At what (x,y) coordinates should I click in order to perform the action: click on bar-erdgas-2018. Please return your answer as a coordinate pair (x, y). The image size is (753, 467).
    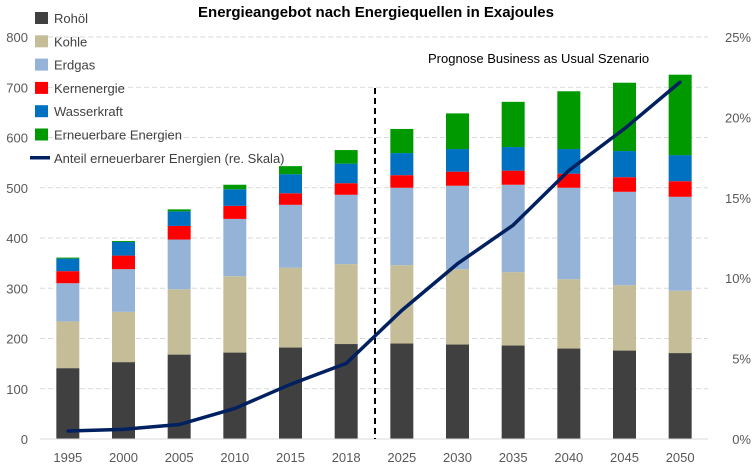
    Looking at the image, I should click on (346, 229).